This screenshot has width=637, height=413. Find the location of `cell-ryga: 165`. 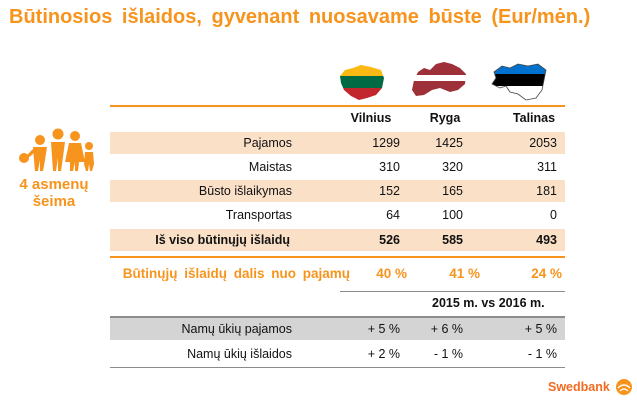

cell-ryga: 165 is located at coordinates (452, 191).